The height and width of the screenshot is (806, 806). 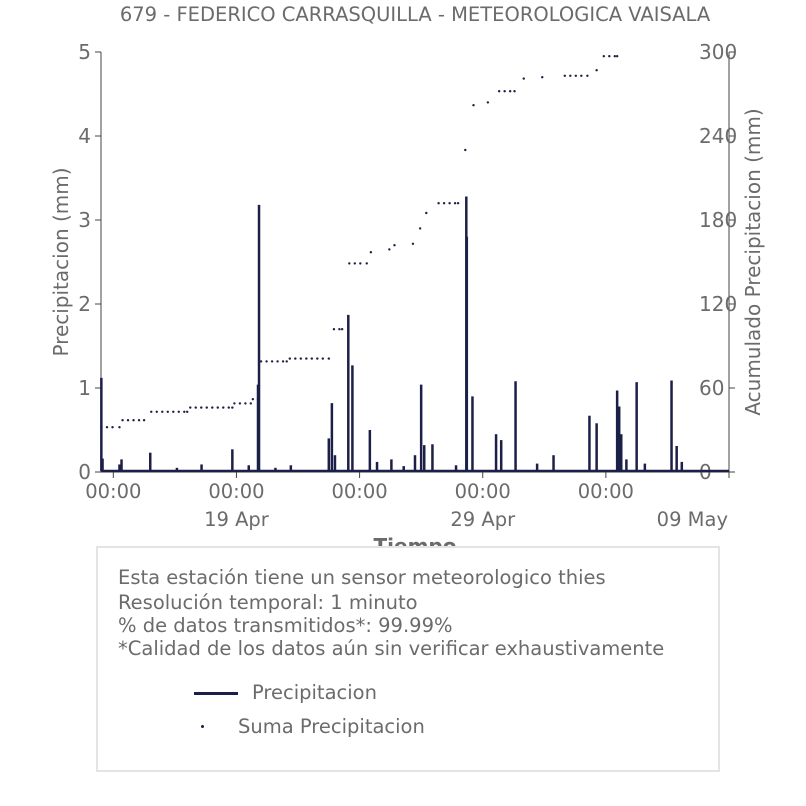 What do you see at coordinates (483, 519) in the screenshot?
I see `x-tick-sublabel: 29 Apr` at bounding box center [483, 519].